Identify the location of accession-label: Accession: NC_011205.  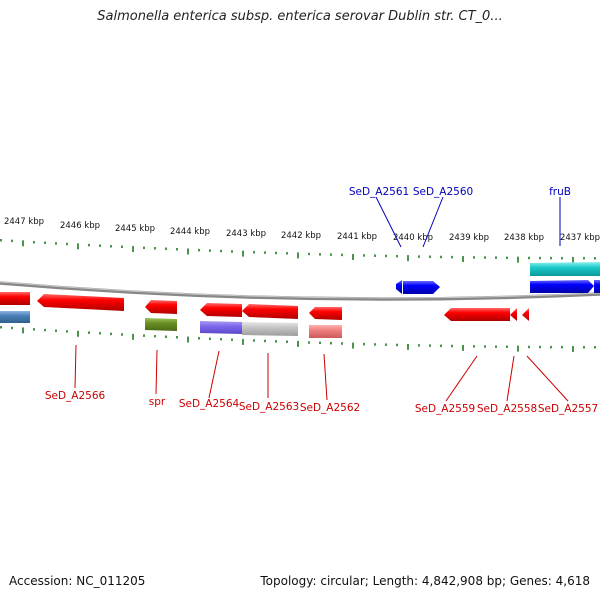
(77, 581).